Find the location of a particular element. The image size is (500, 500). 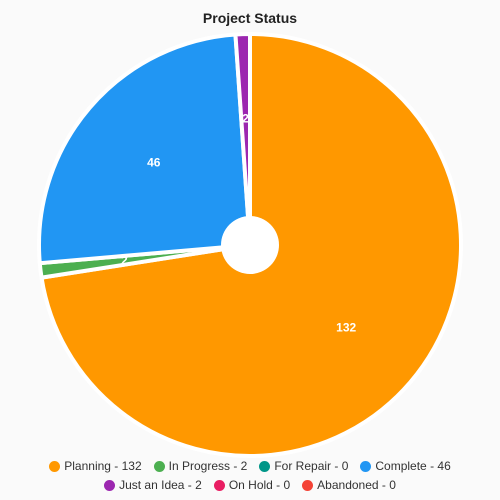

legend-item-on-hold: On Hold - 0 is located at coordinates (252, 485).